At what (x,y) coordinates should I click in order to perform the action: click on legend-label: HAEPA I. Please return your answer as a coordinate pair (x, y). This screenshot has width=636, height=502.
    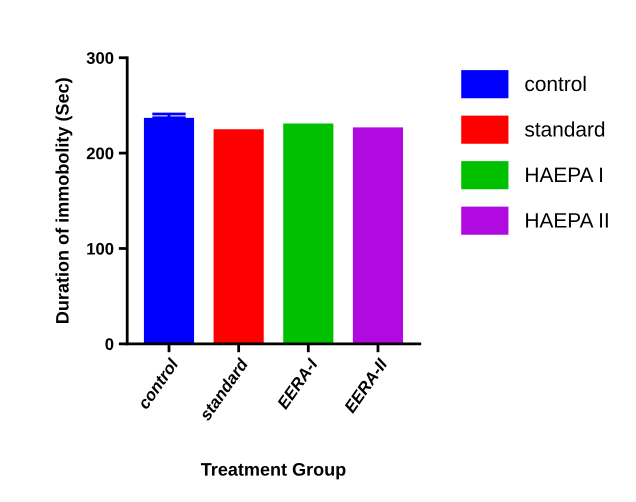
    Looking at the image, I should click on (564, 175).